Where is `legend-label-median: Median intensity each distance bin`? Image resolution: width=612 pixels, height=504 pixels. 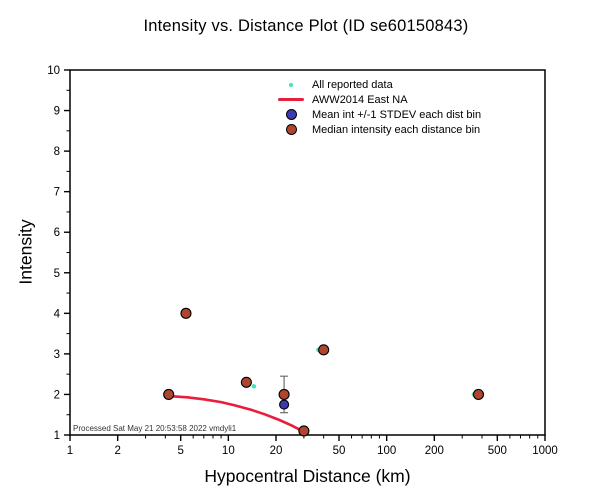 legend-label-median: Median intensity each distance bin is located at coordinates (396, 129).